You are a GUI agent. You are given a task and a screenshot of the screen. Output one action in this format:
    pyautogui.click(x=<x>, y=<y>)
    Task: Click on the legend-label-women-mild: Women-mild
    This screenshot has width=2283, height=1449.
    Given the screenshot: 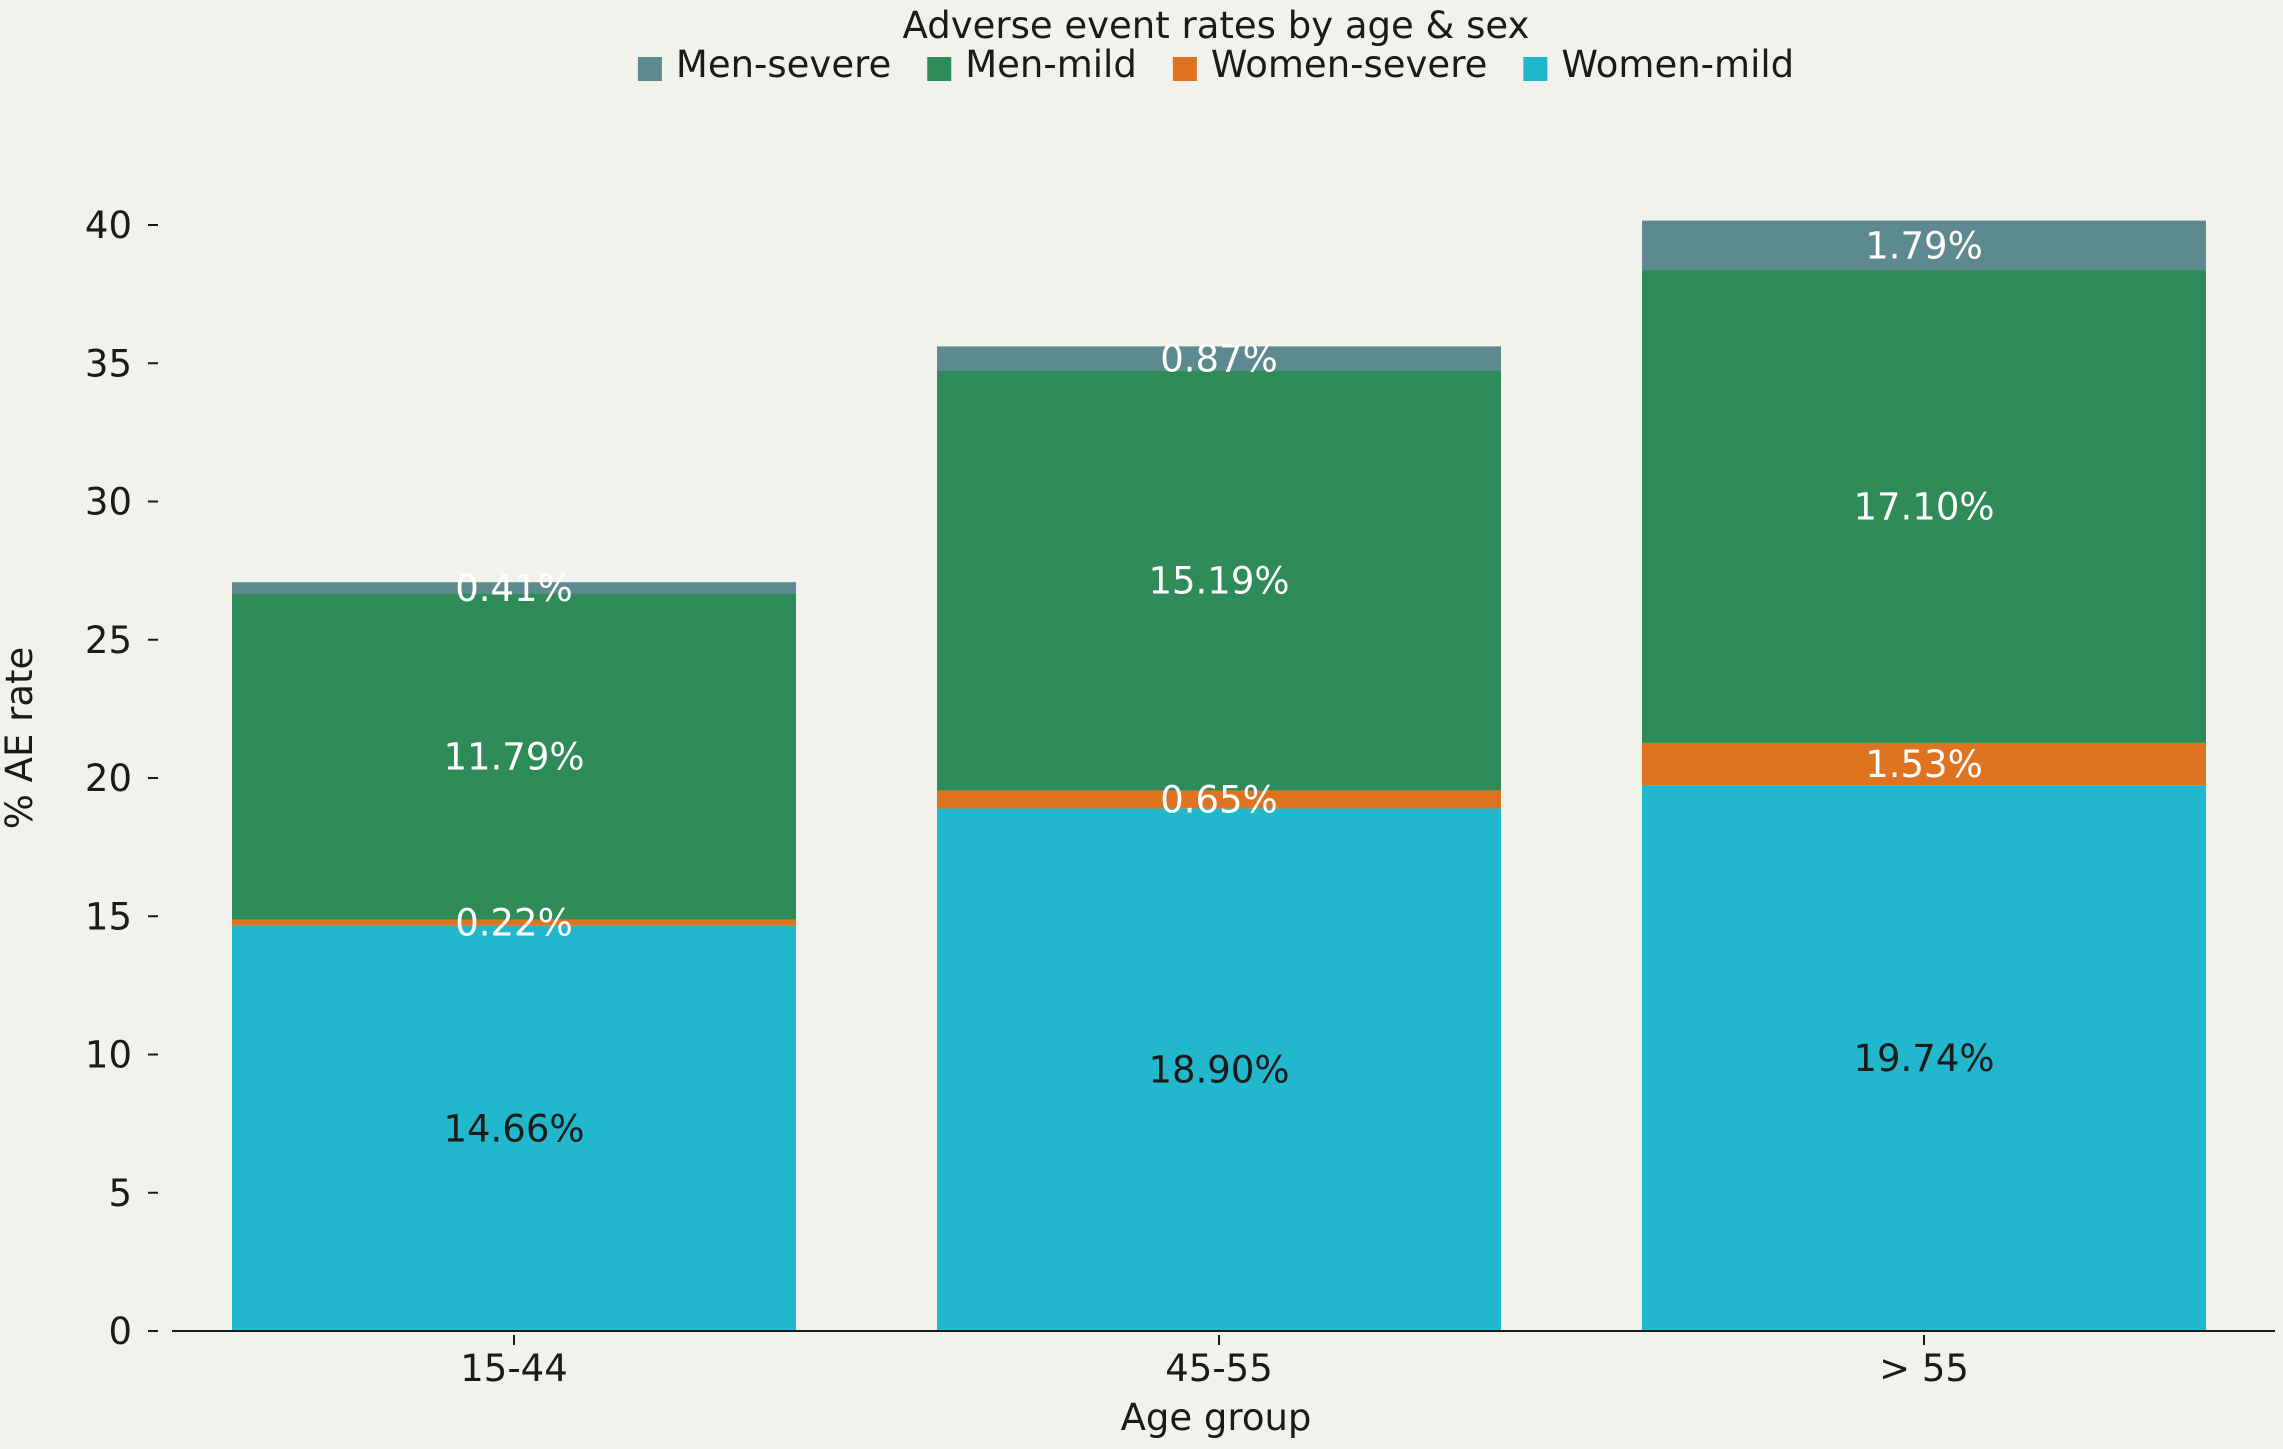 What is the action you would take?
    pyautogui.click(x=1677, y=64)
    